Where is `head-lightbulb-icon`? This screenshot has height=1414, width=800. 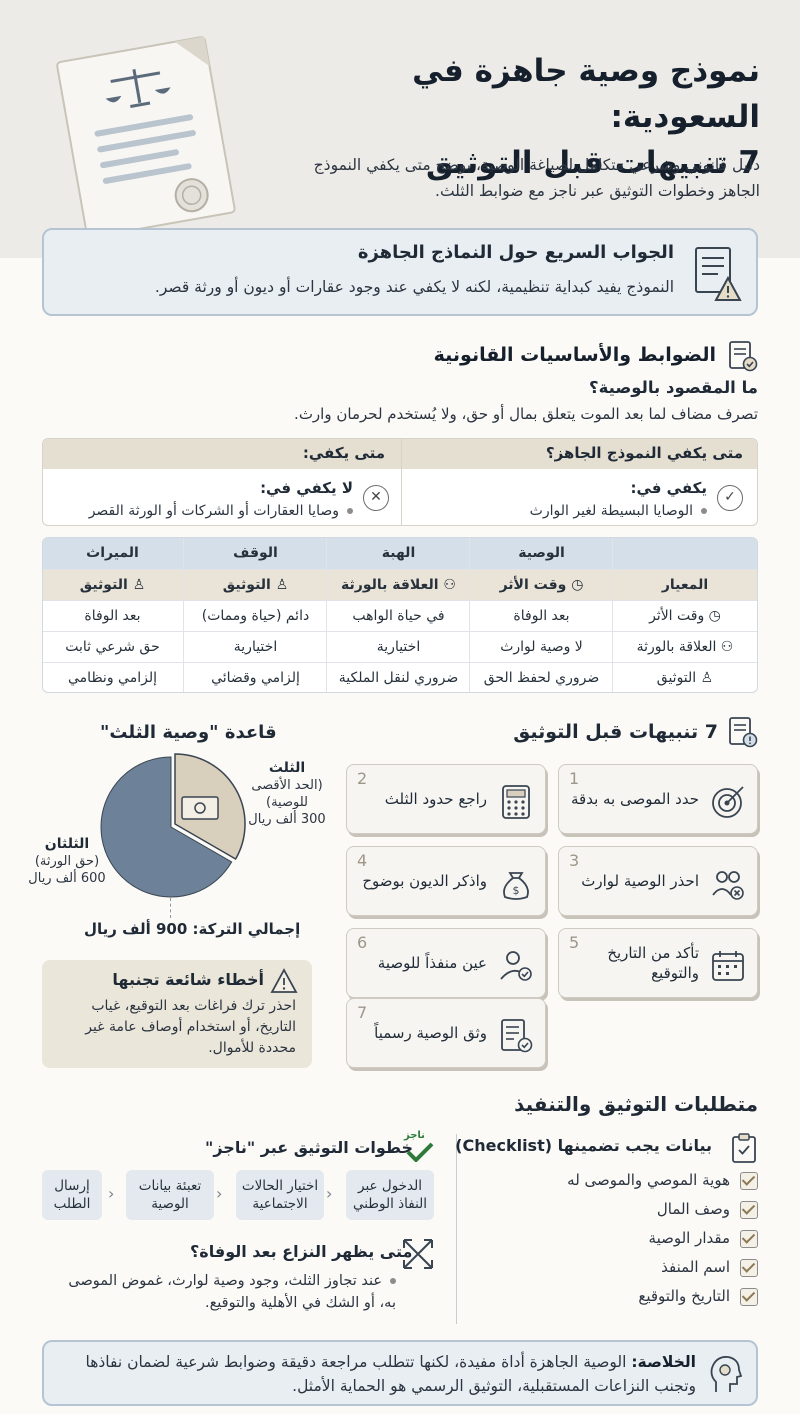
head-lightbulb-icon is located at coordinates (726, 1374).